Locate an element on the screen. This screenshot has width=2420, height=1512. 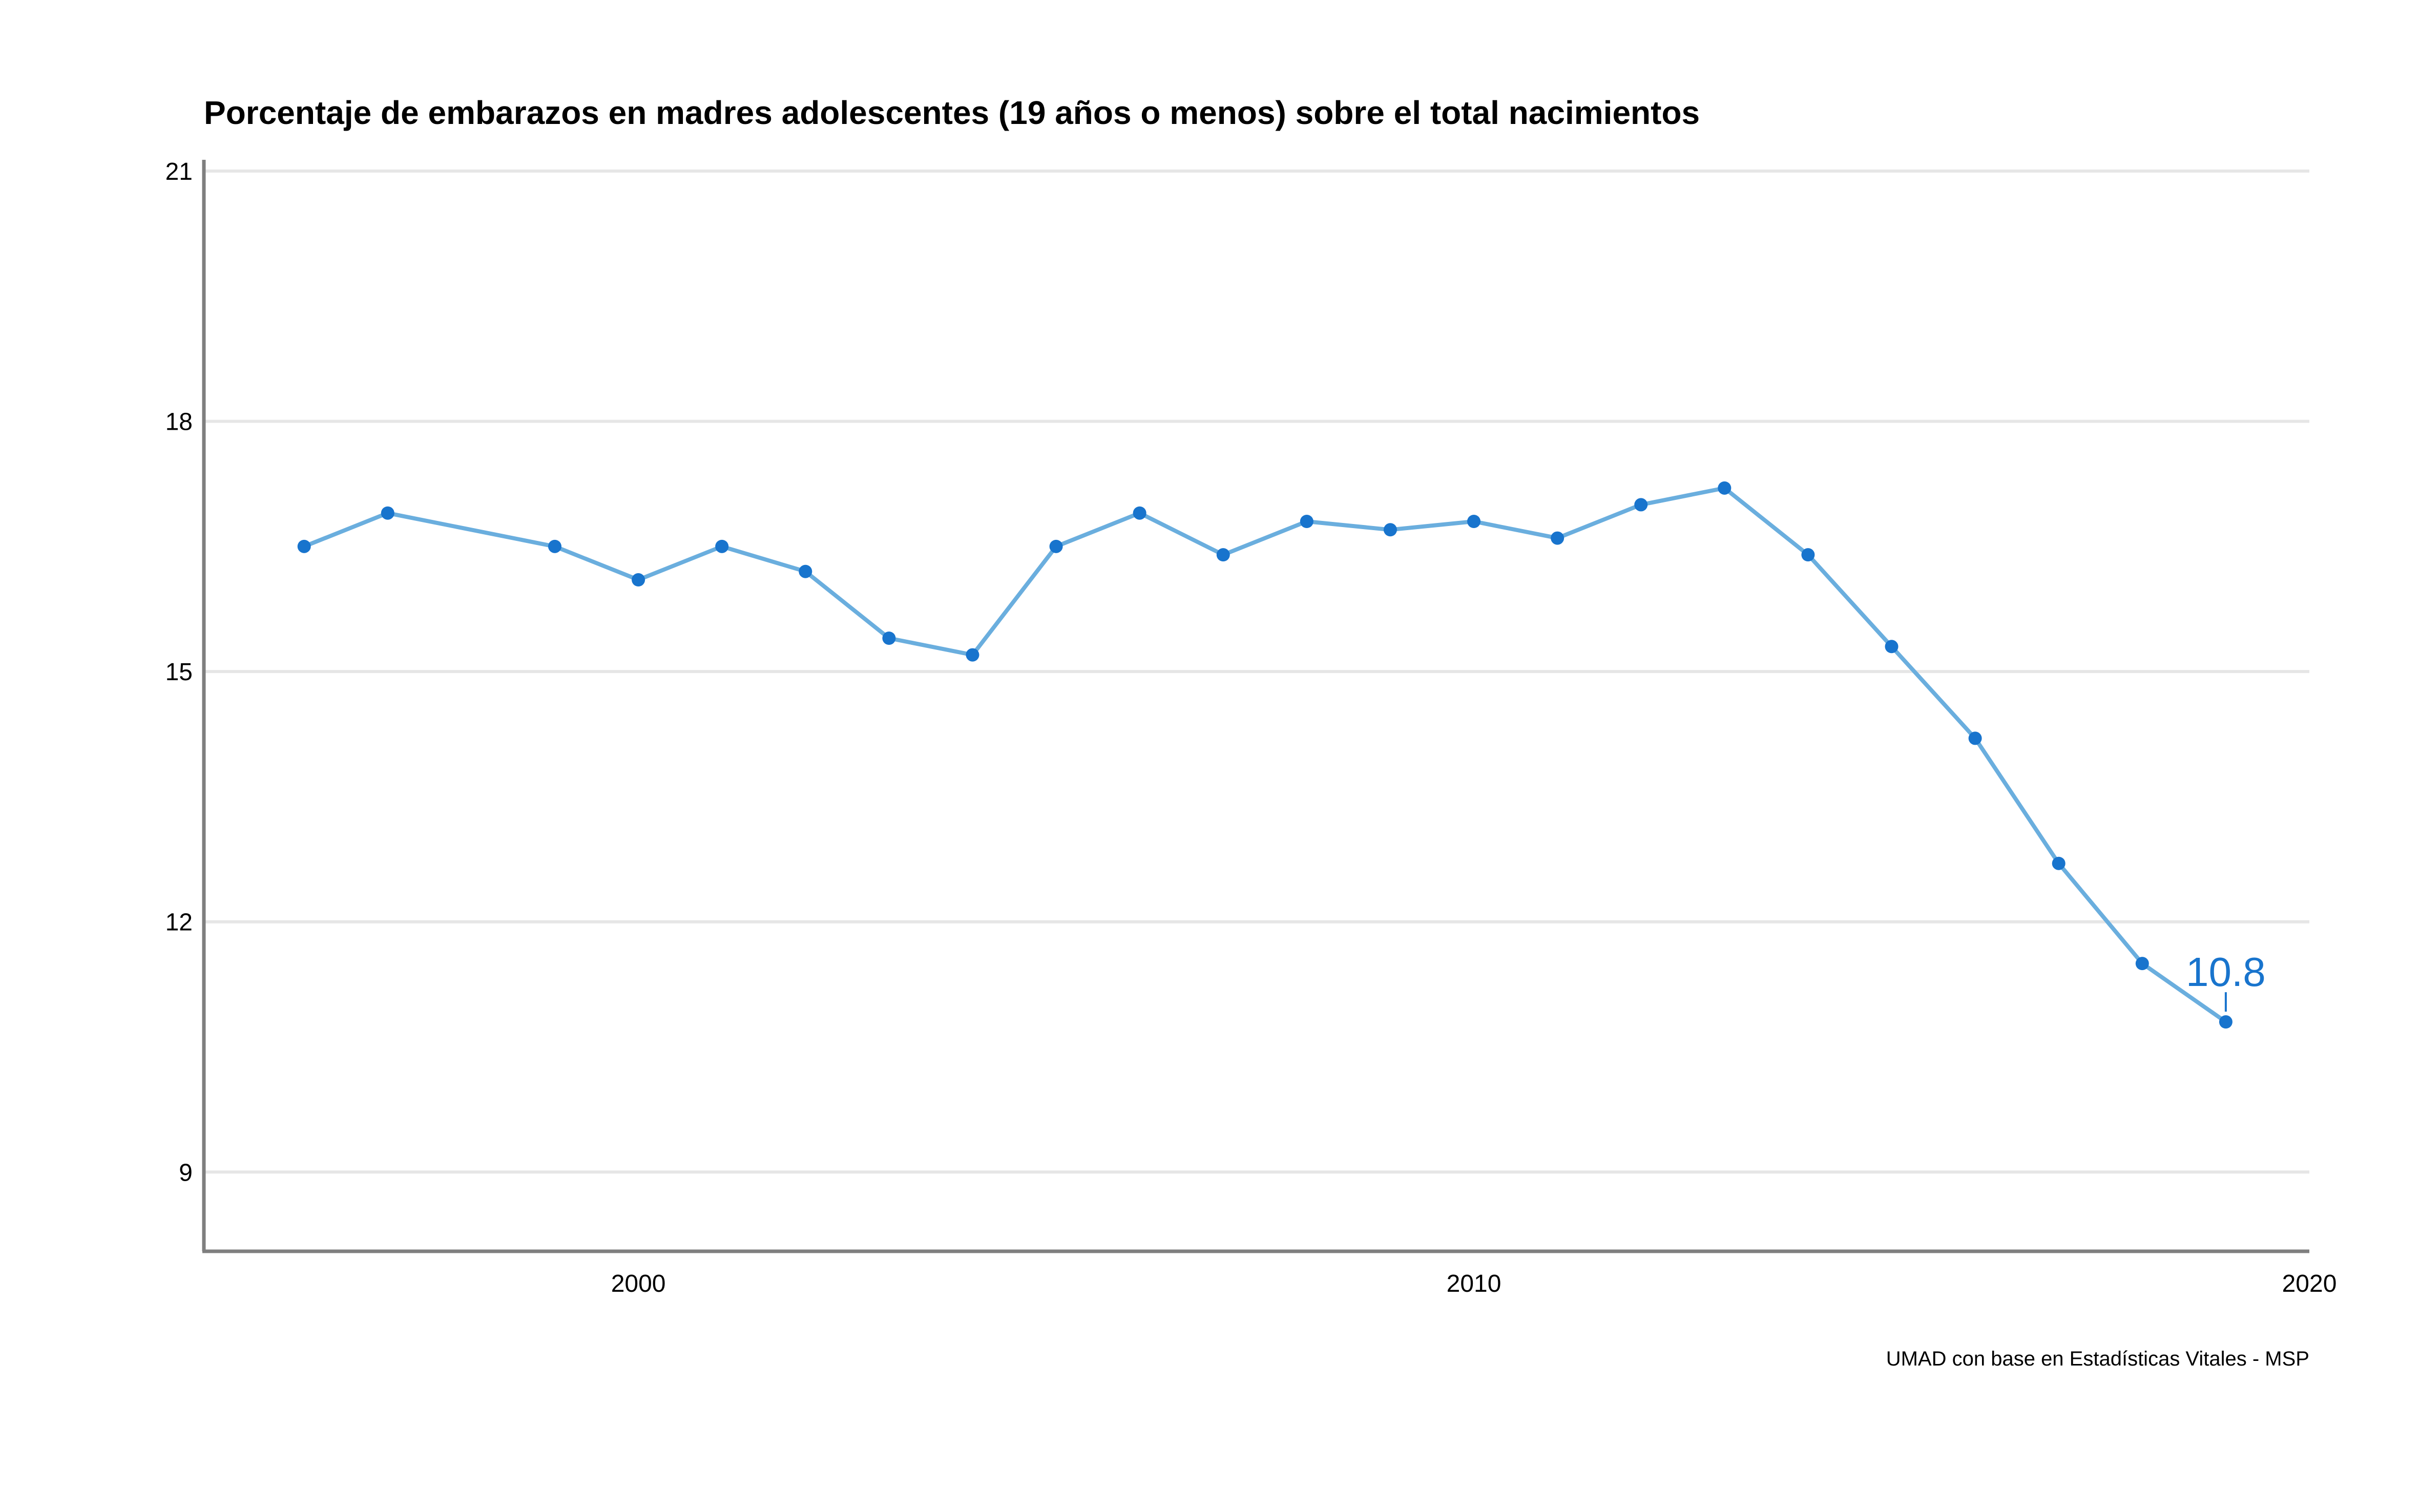
y-tick-label: 15 is located at coordinates (179, 672).